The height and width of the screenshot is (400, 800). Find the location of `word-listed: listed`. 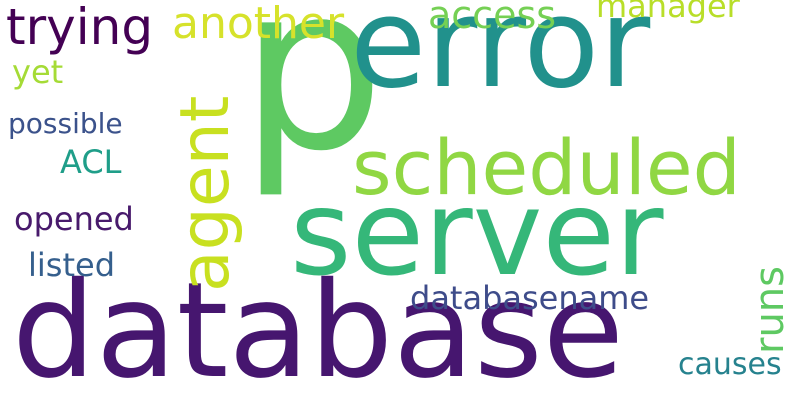

word-listed: listed is located at coordinates (71, 265).